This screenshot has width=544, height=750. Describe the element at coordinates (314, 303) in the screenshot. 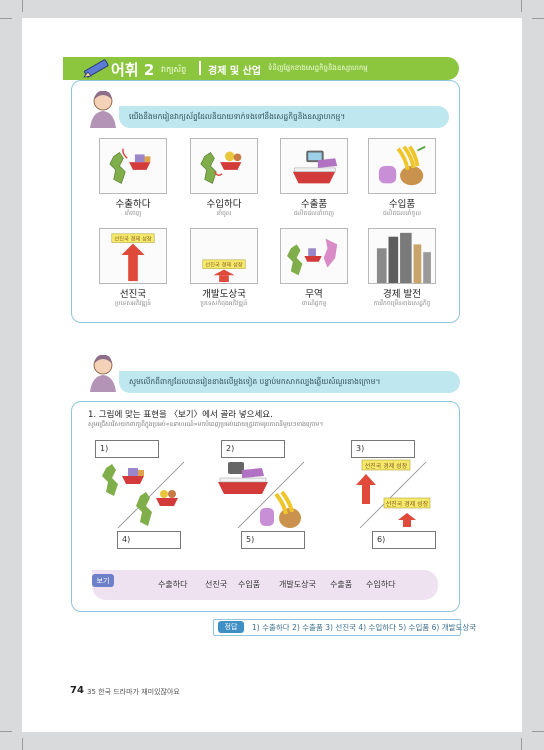

I see `vocab-km-7: ពាណិជ្ជកម្ម` at that location.